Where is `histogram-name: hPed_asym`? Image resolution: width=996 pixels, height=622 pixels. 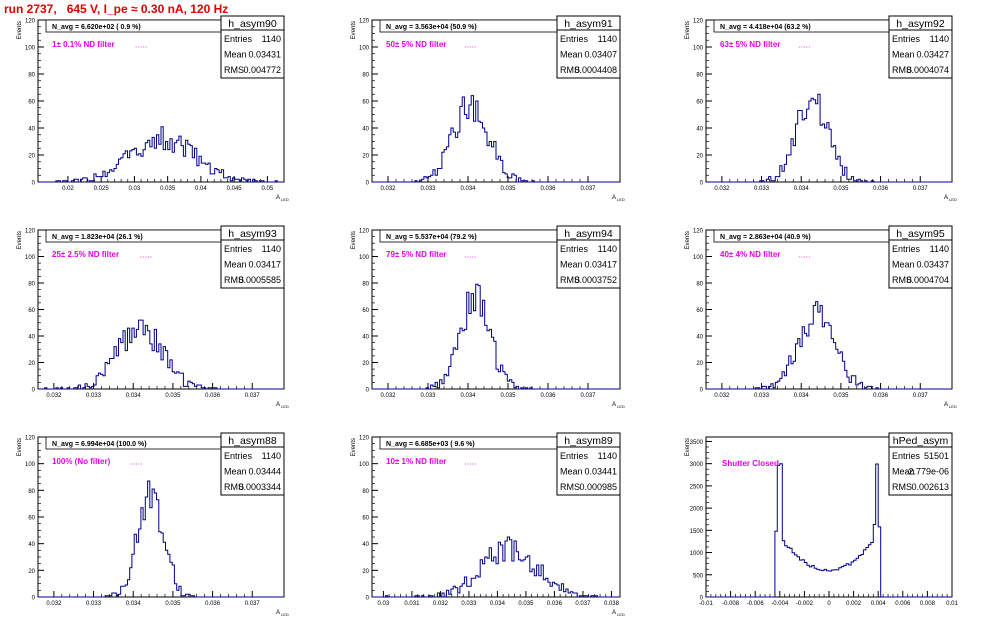
histogram-name: hPed_asym is located at coordinates (921, 441).